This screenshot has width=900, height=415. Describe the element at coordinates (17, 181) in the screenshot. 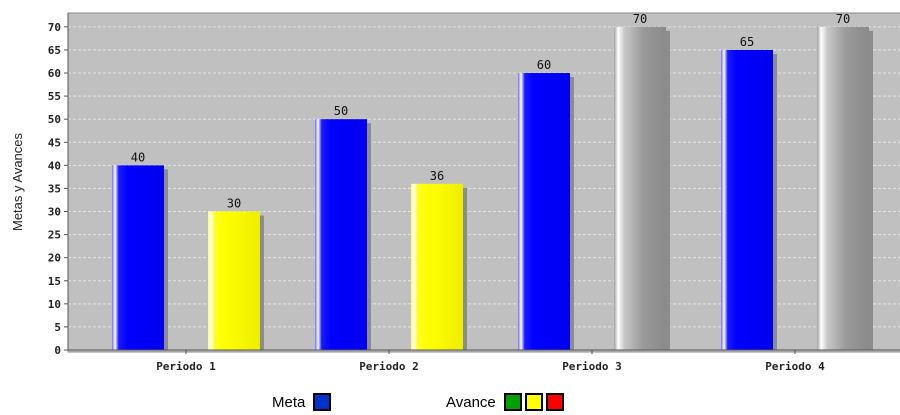

I see `y-axis-label: Metas y Avances` at that location.